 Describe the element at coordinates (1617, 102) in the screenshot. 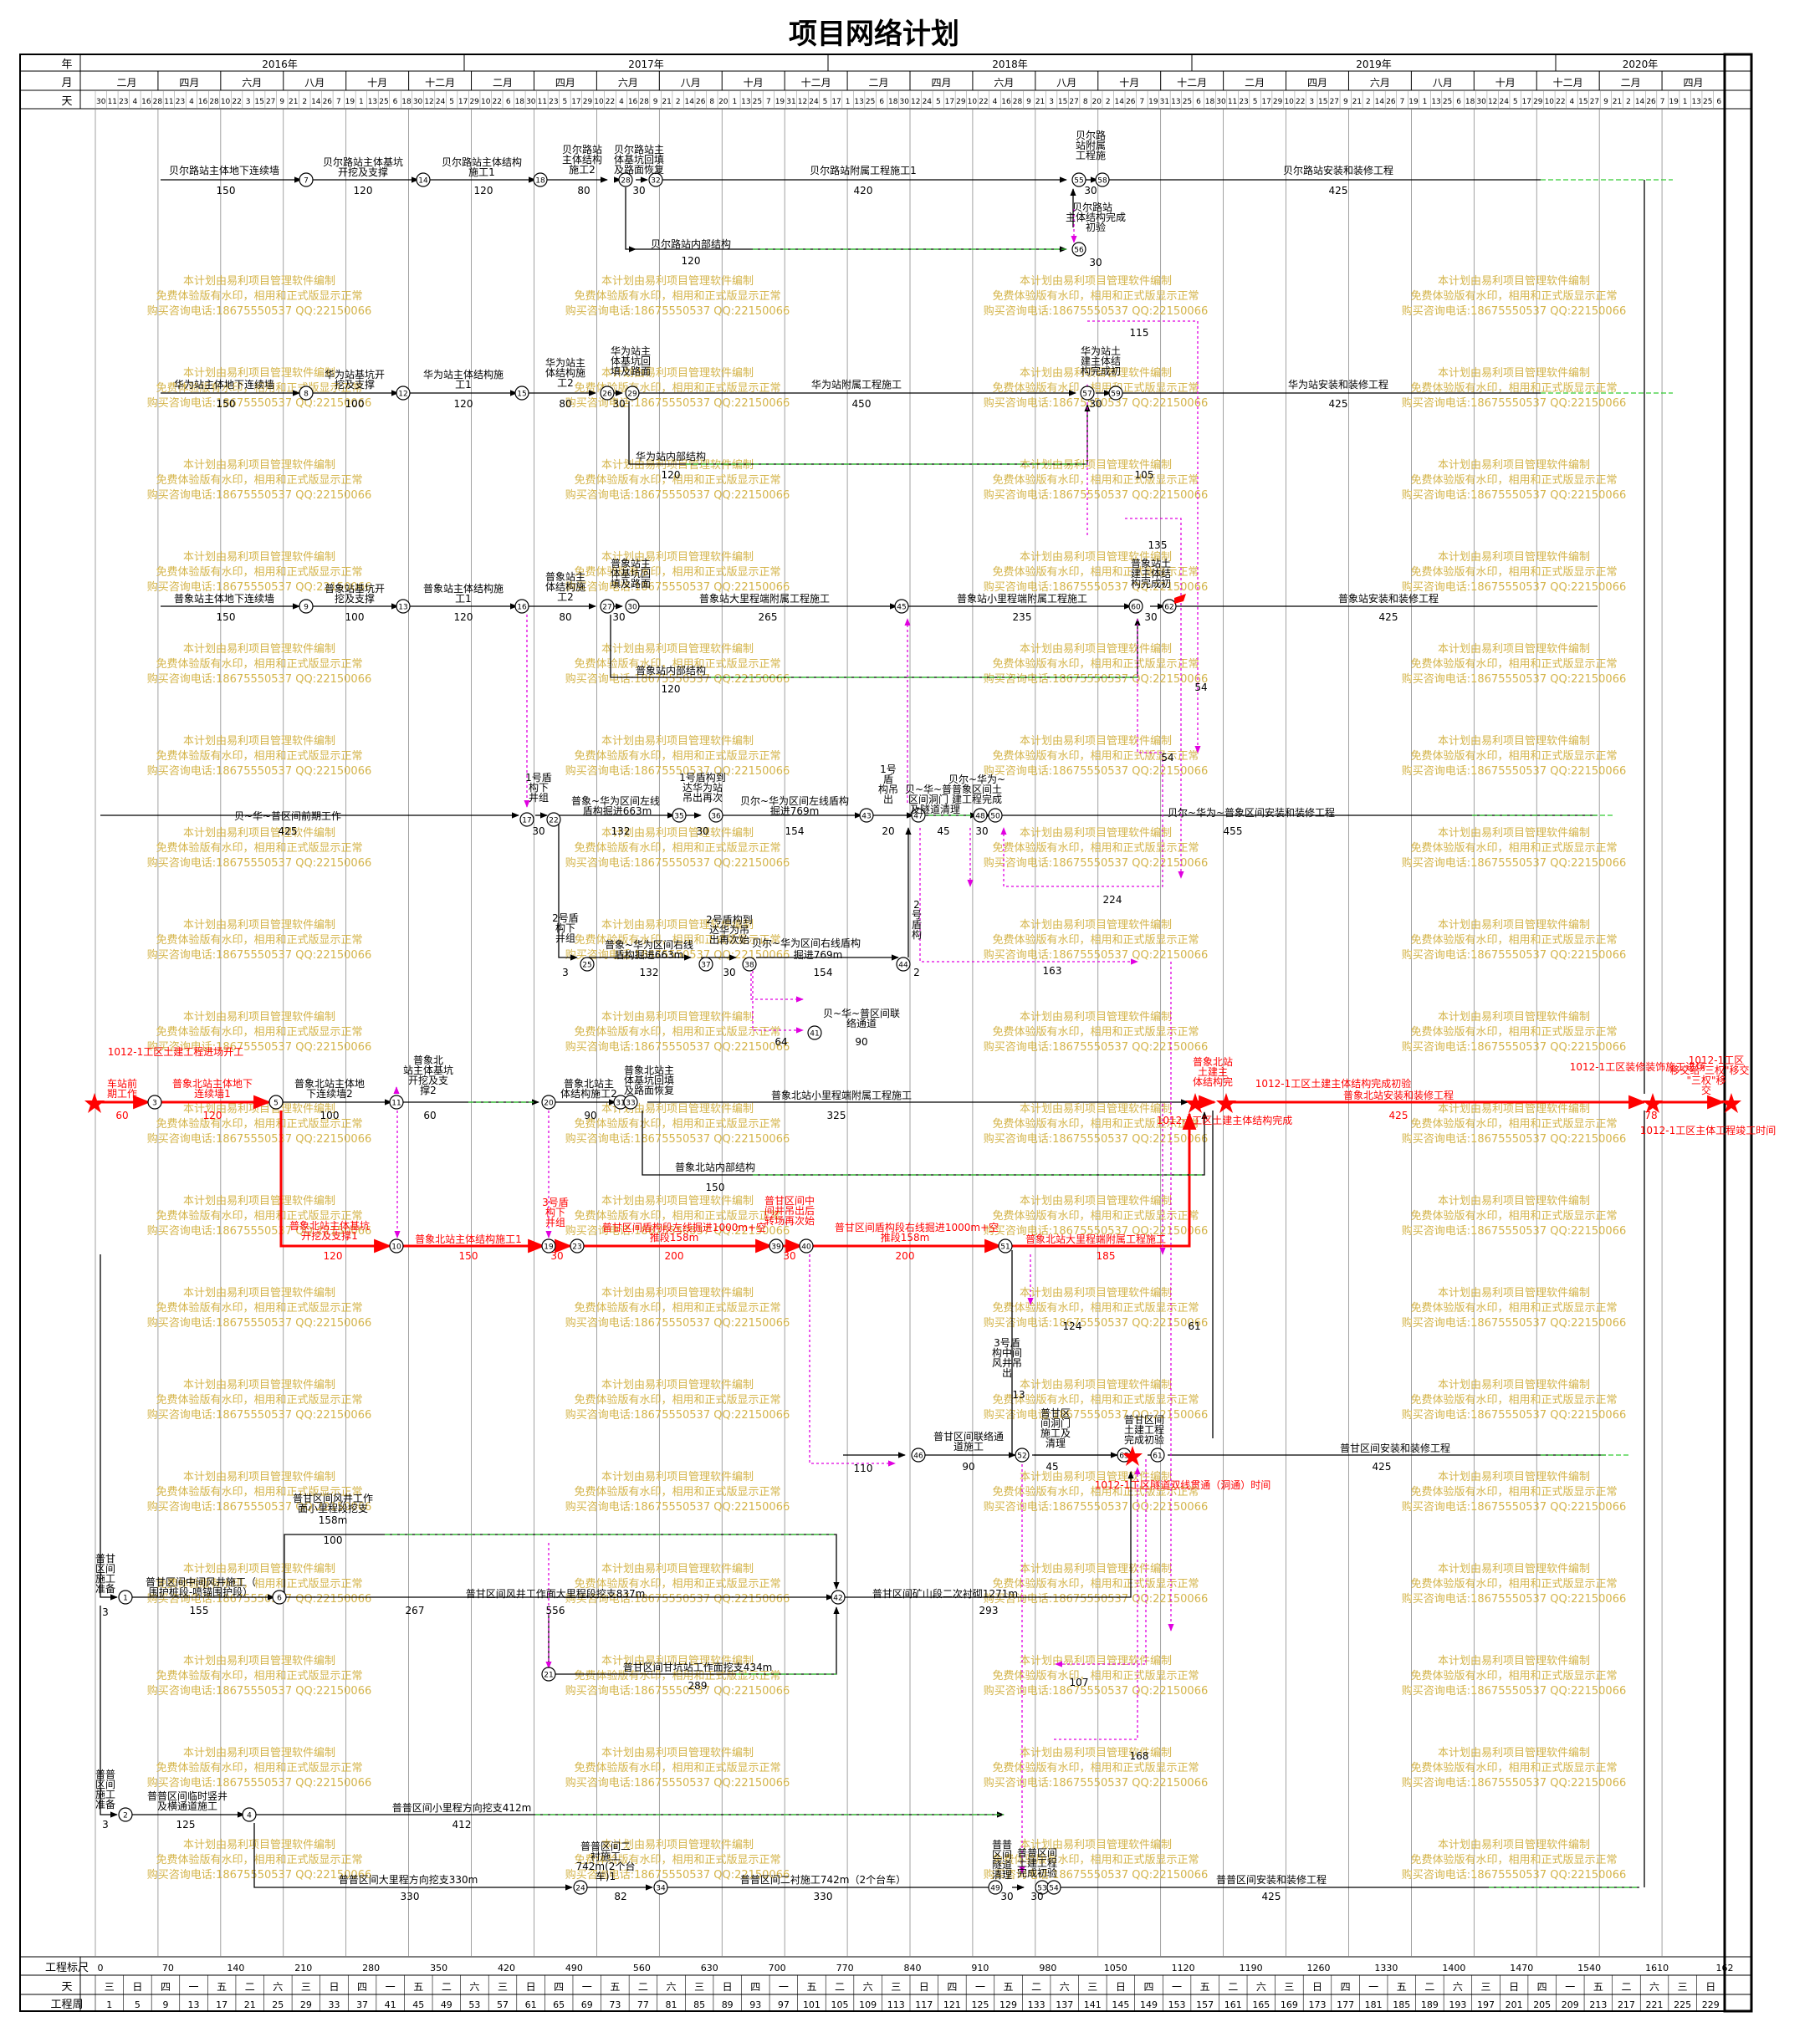

I see `day-tick-label: 21` at that location.